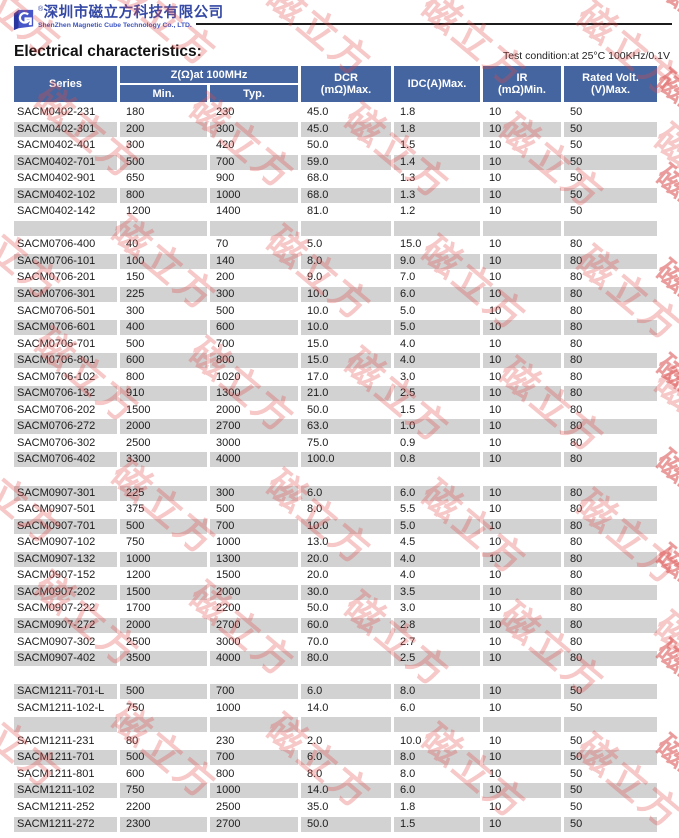  What do you see at coordinates (408, 376) in the screenshot?
I see `table-cell: 3.0` at bounding box center [408, 376].